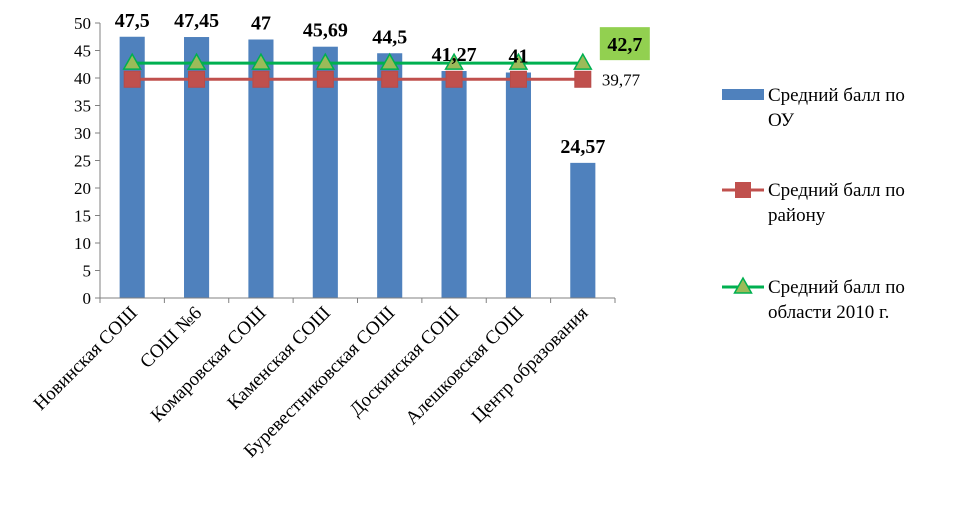 The height and width of the screenshot is (524, 962). What do you see at coordinates (261, 24) in the screenshot?
I see `data-label: 47` at bounding box center [261, 24].